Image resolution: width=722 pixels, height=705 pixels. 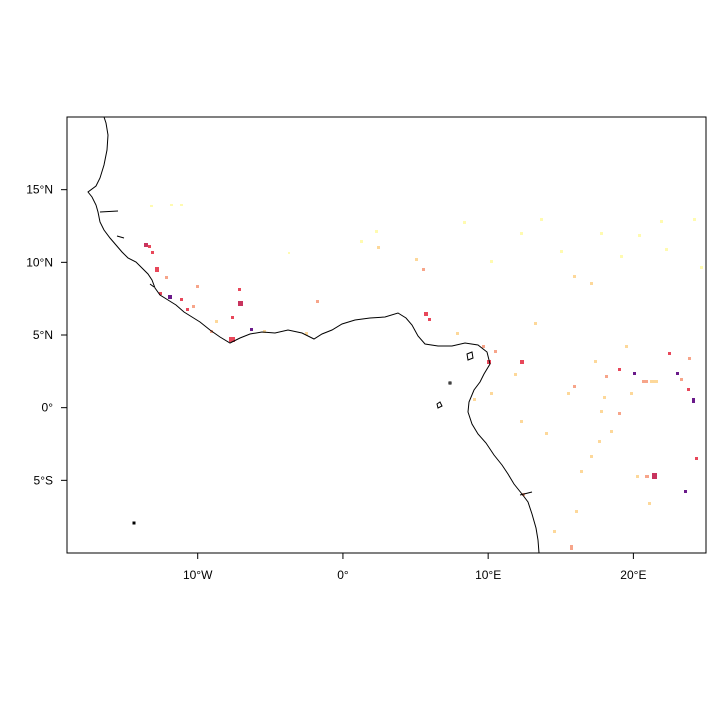 What do you see at coordinates (198, 575) in the screenshot?
I see `x-tick-label: 10°W` at bounding box center [198, 575].